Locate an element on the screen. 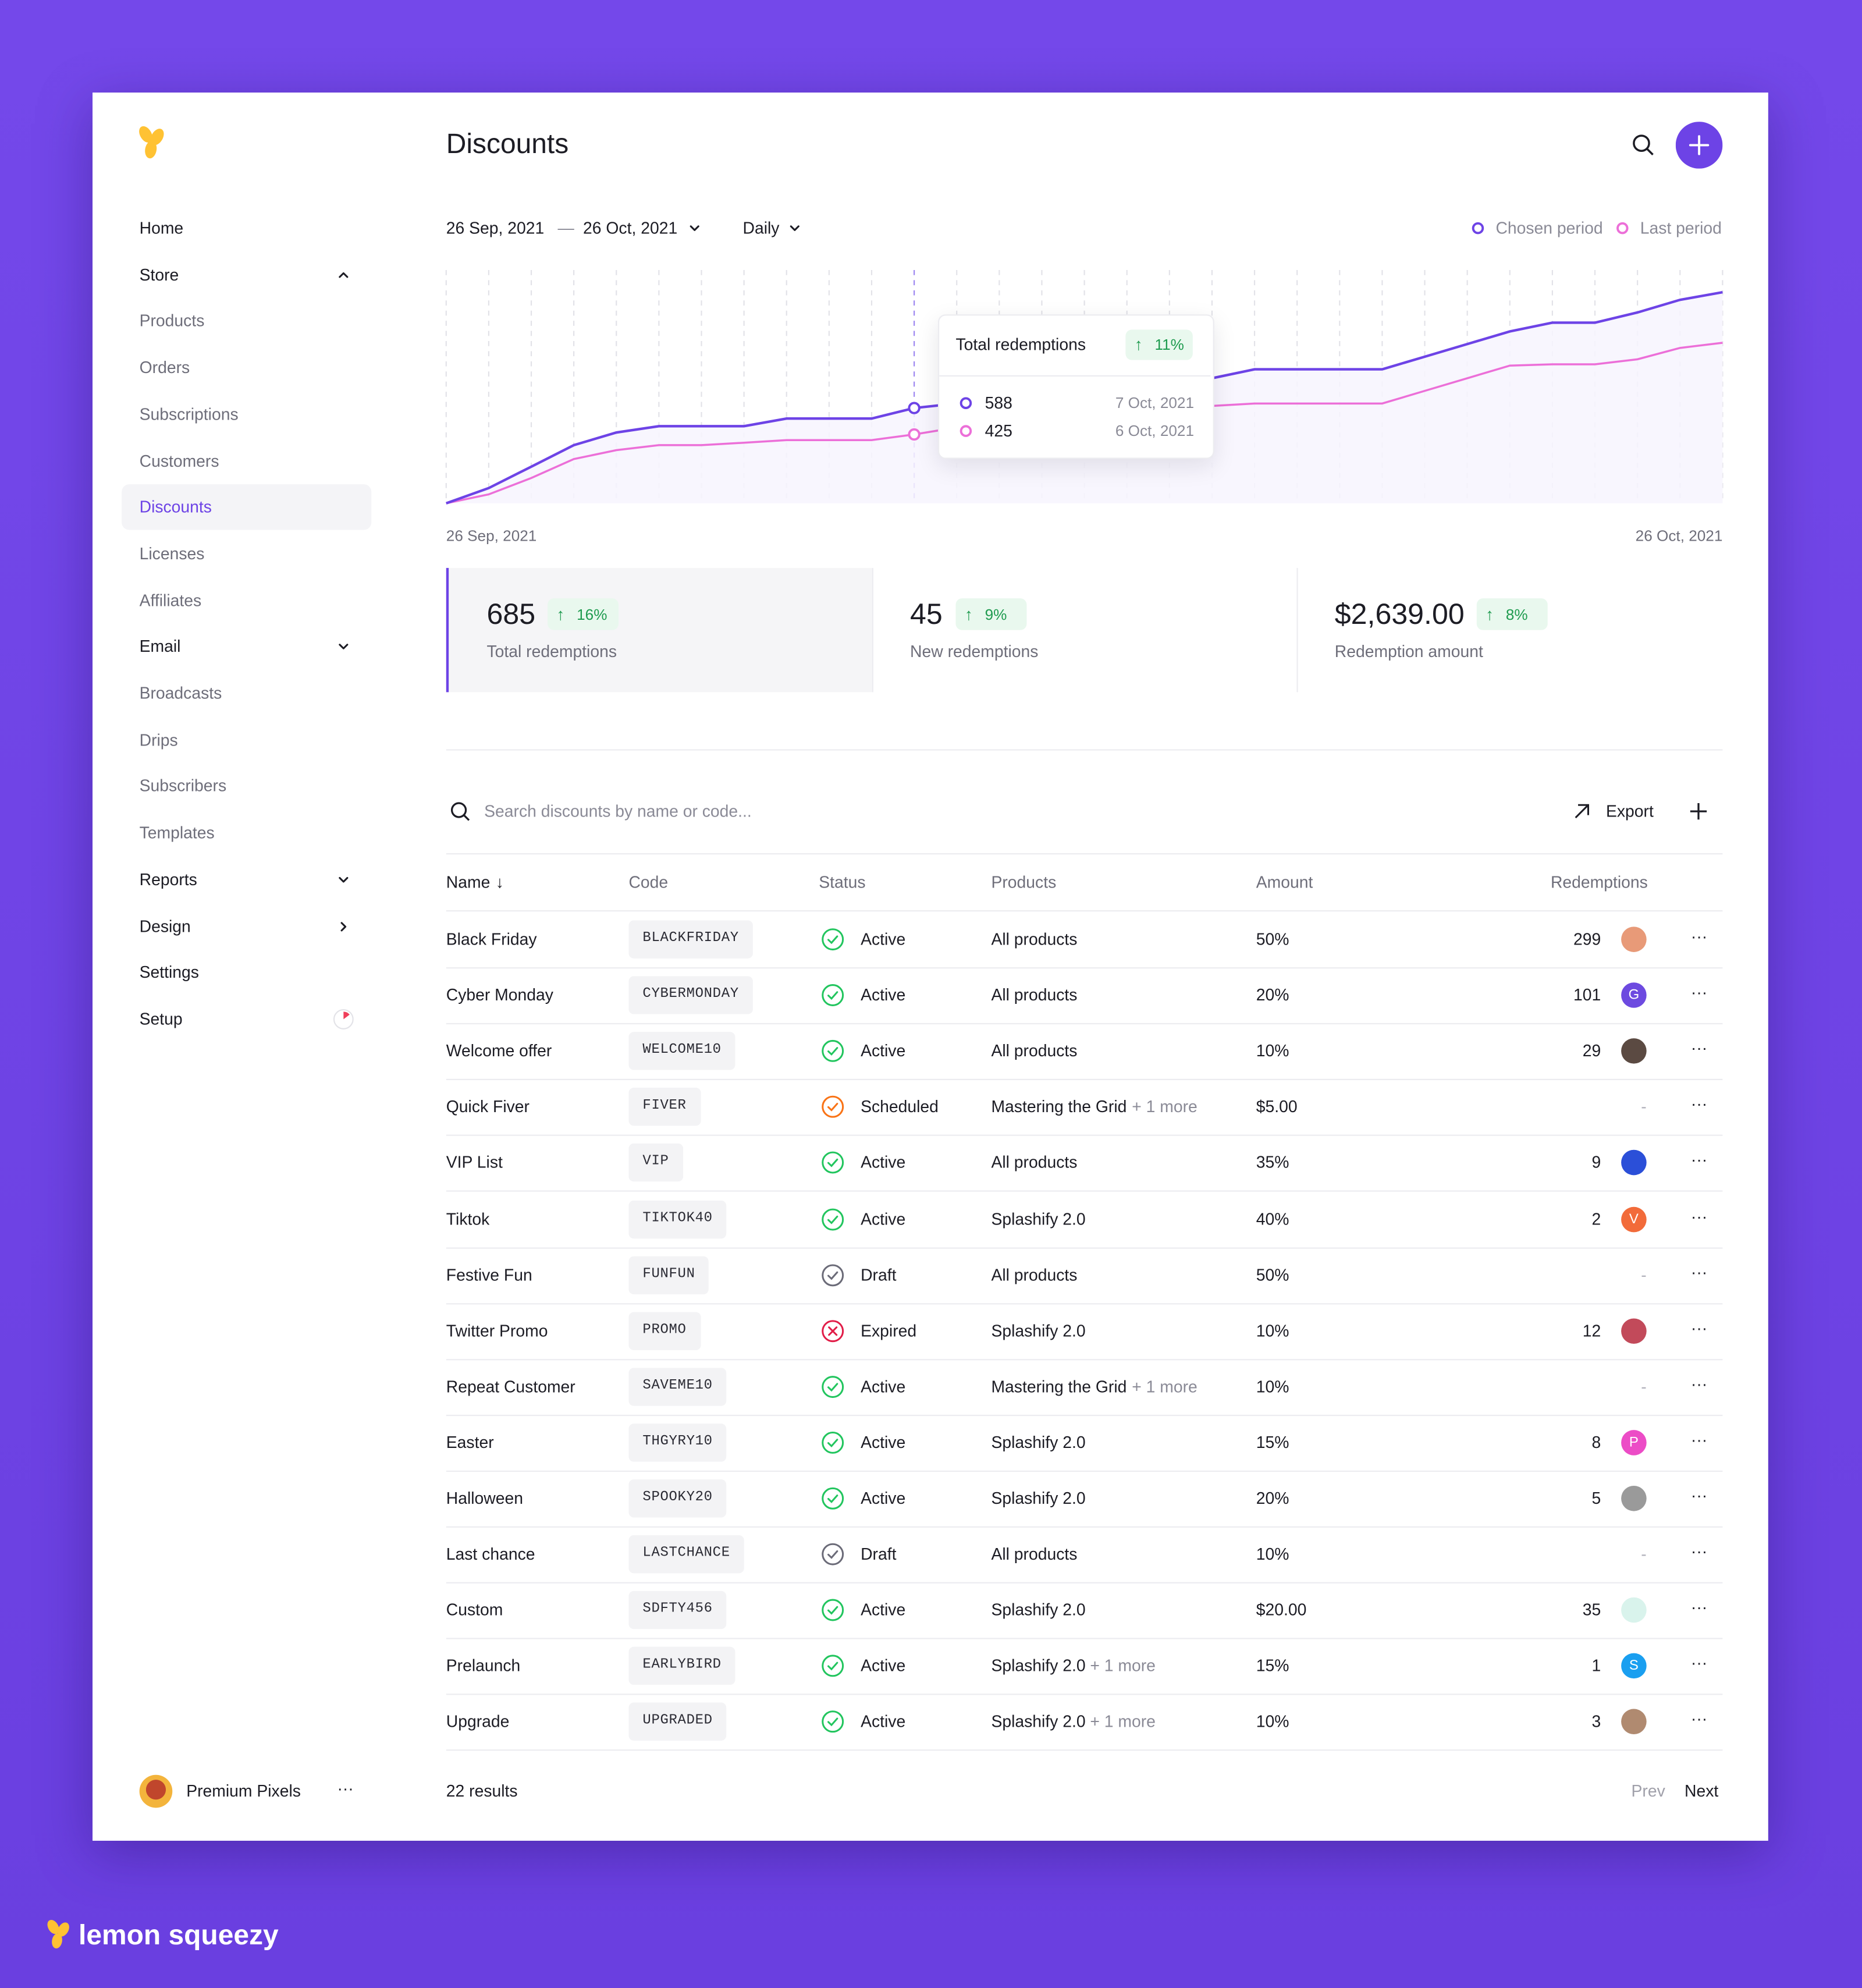  redemptions: 1 is located at coordinates (1596, 1665).